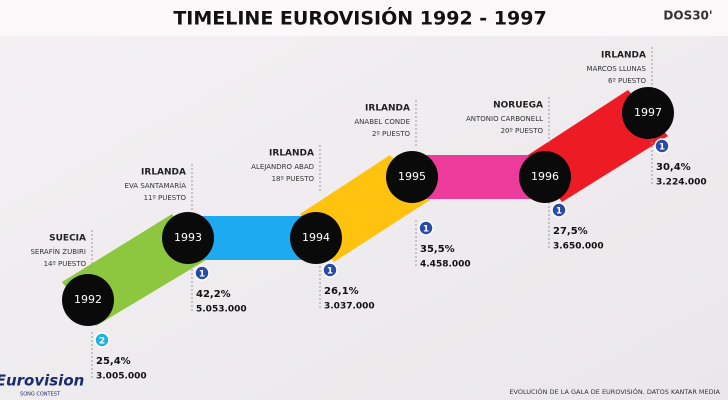 This screenshot has width=728, height=400. Describe the element at coordinates (391, 134) in the screenshot. I see `position: 2º PUESTO` at that location.